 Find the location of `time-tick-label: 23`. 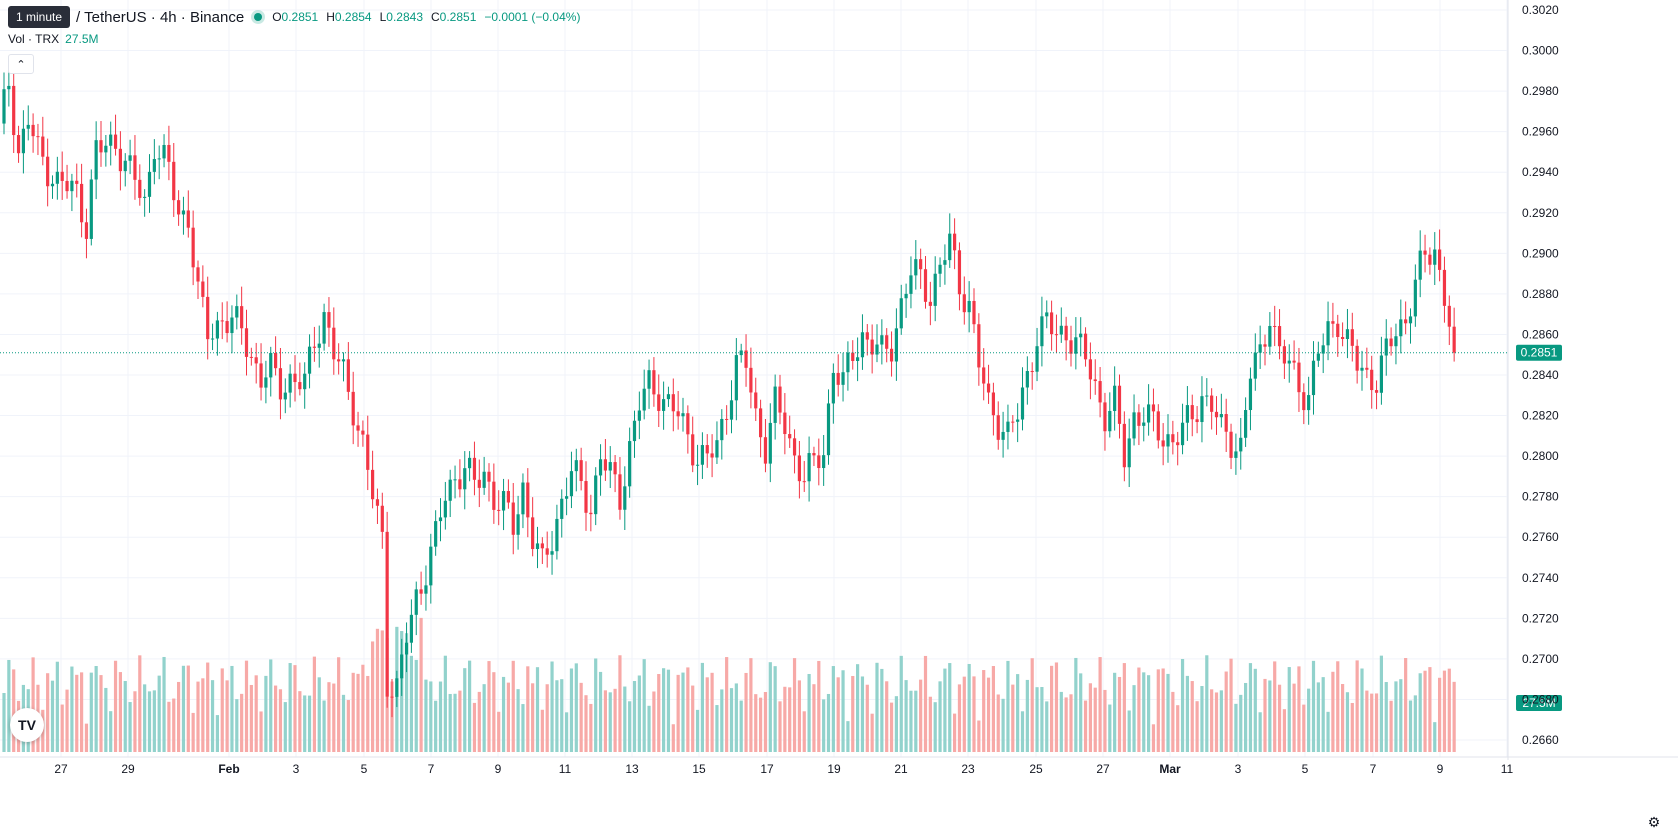

time-tick-label: 23 is located at coordinates (968, 769).